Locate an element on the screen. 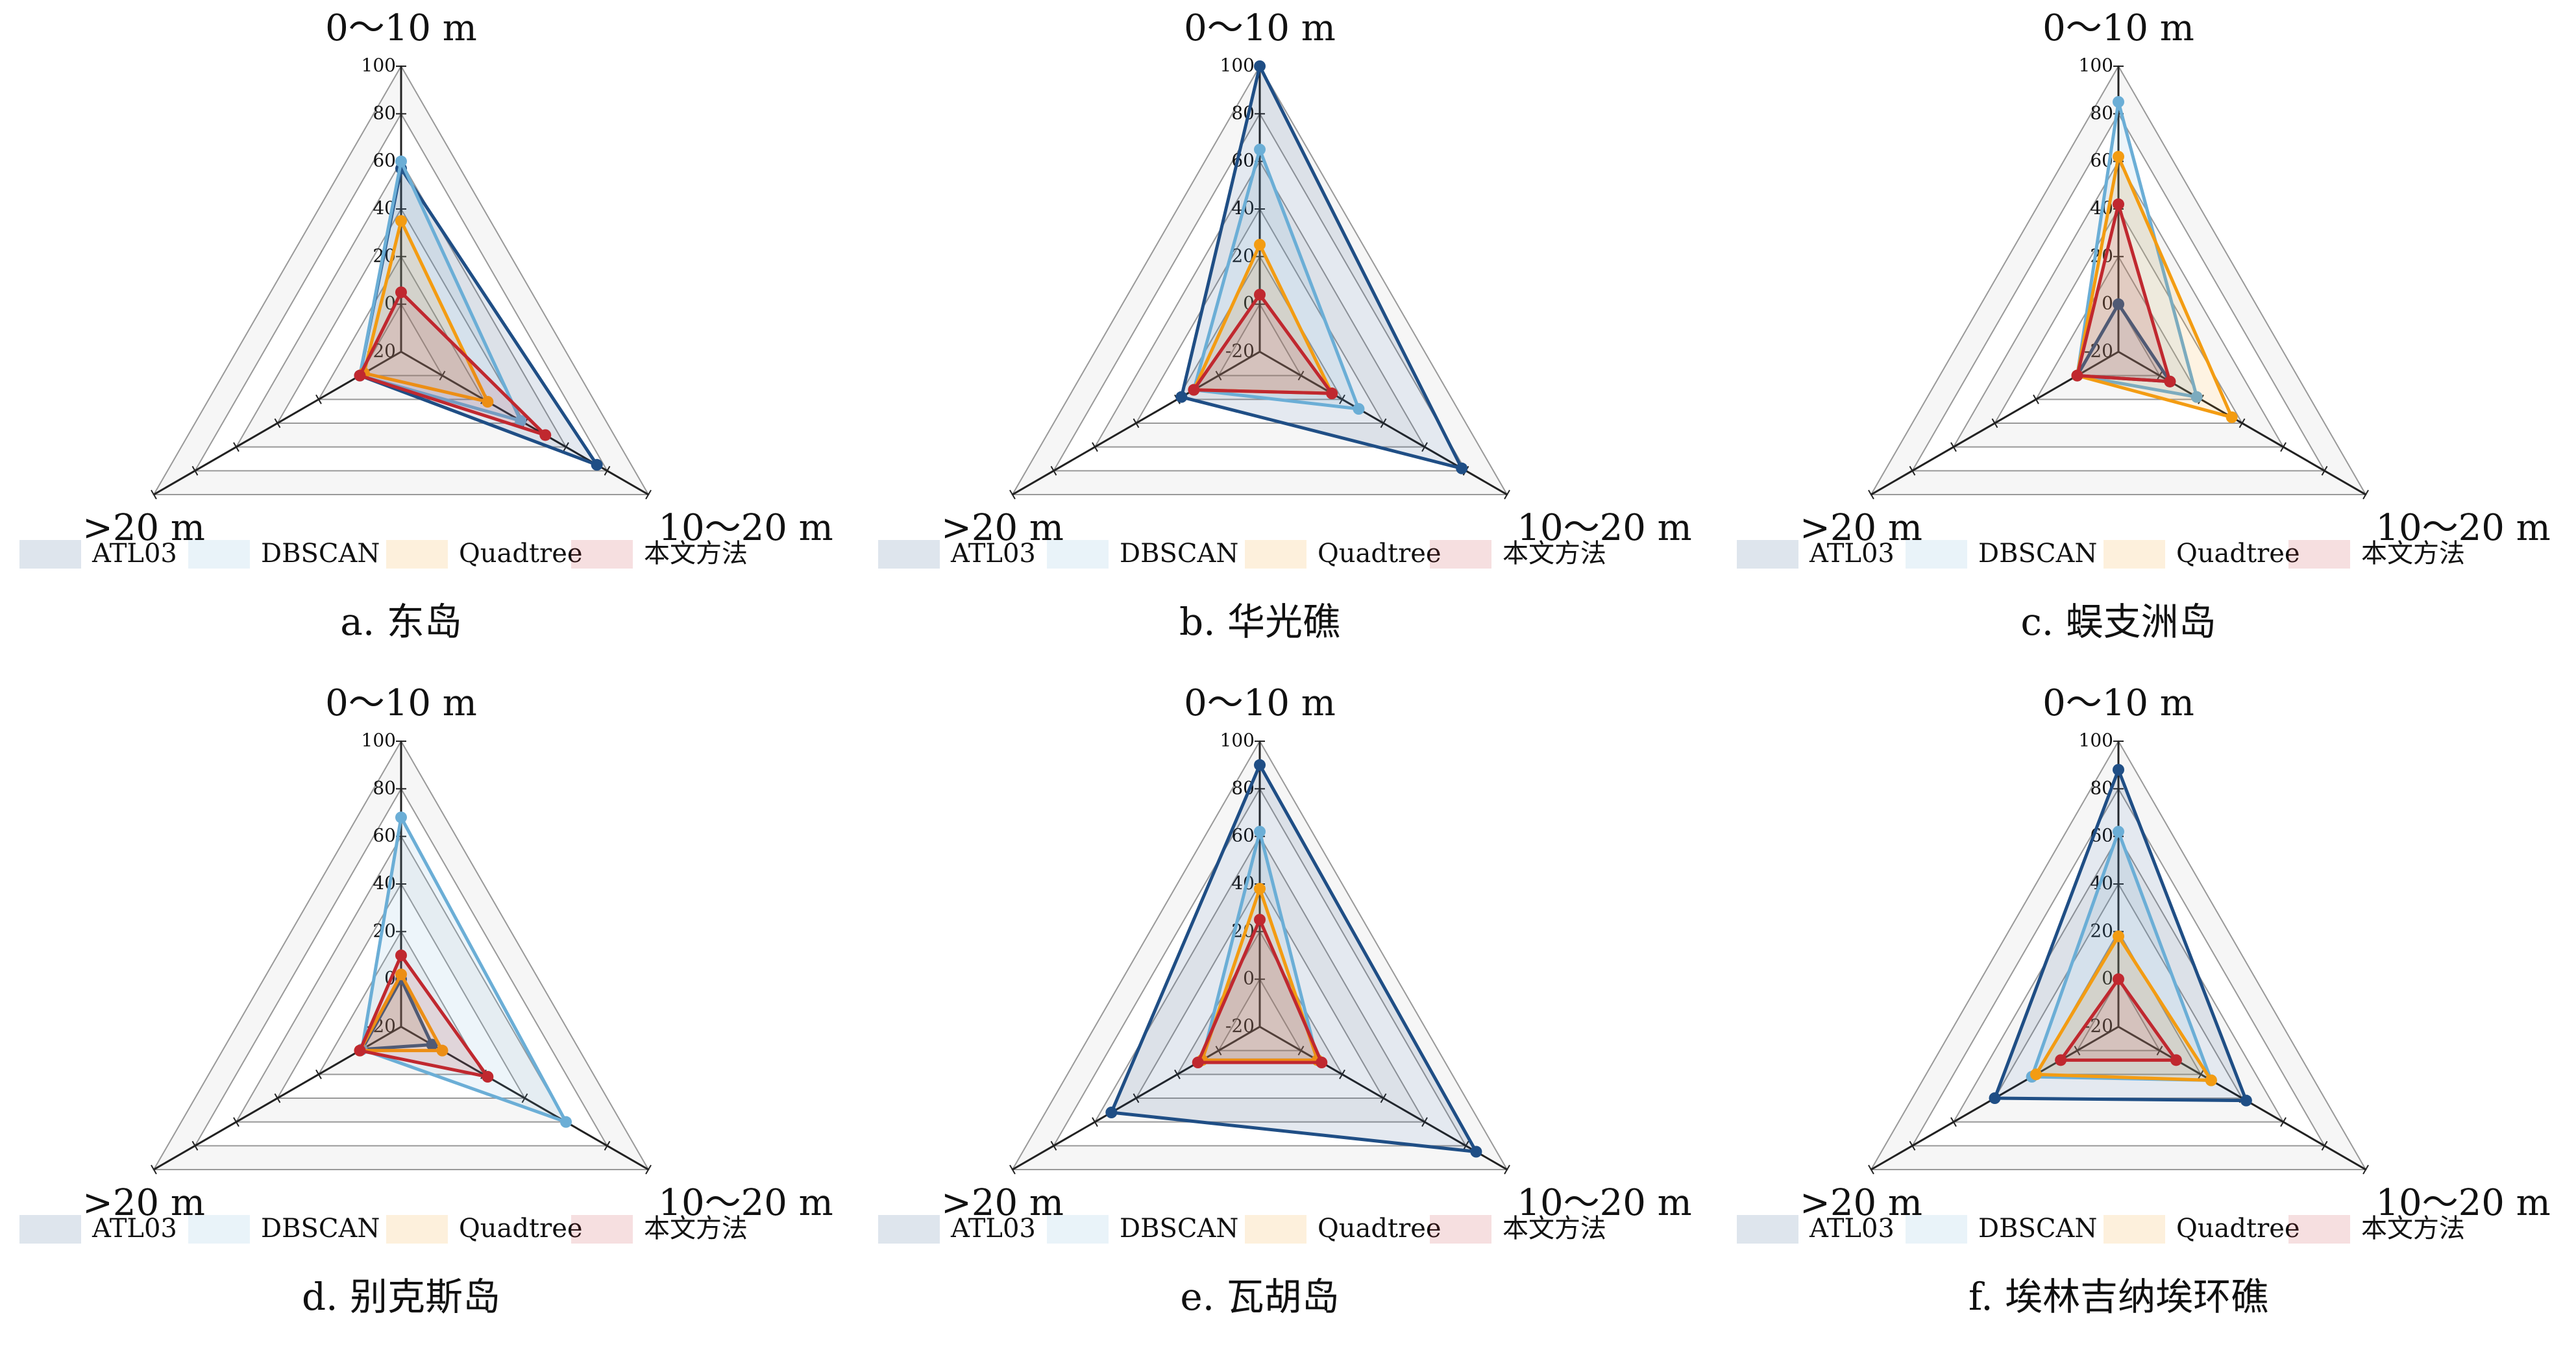 This screenshot has width=2576, height=1350. panel-caption: f. 埃林吉纳埃环礁 is located at coordinates (2118, 1297).